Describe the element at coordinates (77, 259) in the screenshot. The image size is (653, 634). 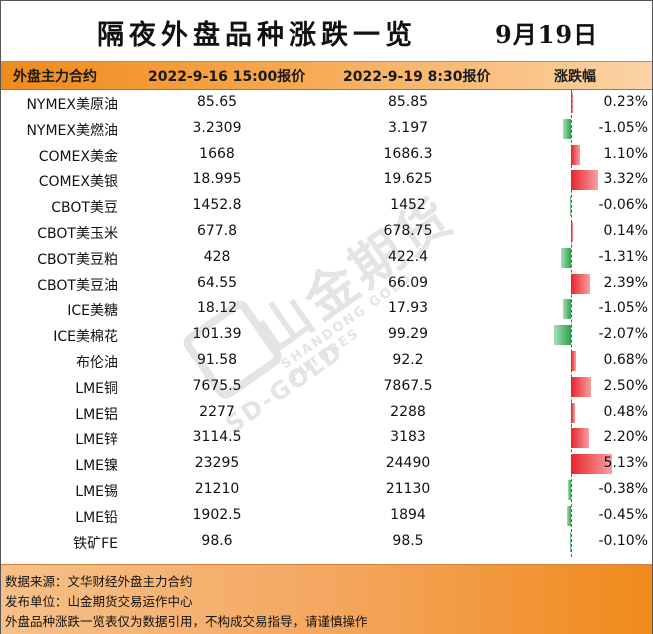
I see `row-name: CBOT美豆粕` at that location.